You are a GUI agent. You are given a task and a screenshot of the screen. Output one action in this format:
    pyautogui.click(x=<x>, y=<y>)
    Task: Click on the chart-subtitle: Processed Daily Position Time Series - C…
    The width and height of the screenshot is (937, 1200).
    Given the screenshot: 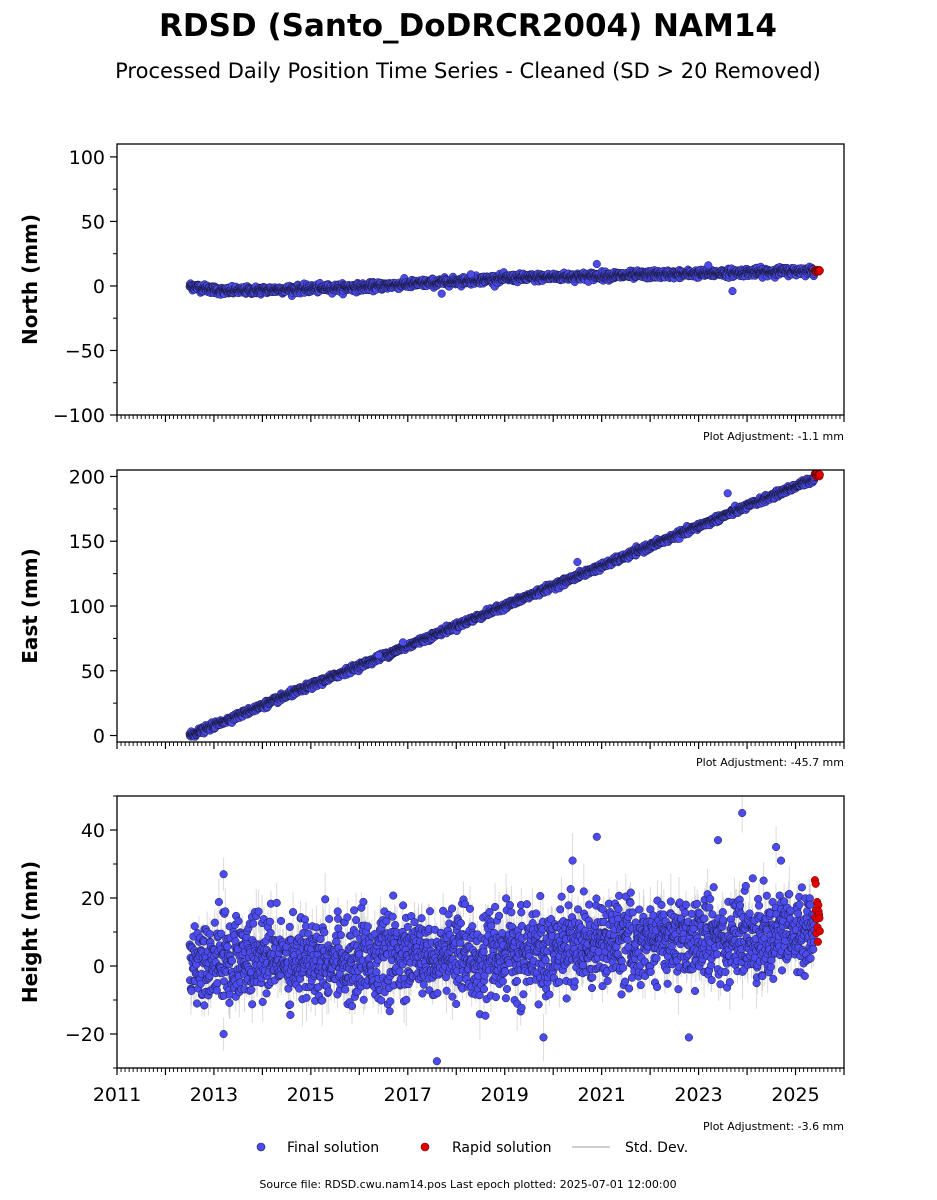 What is the action you would take?
    pyautogui.click(x=468, y=71)
    